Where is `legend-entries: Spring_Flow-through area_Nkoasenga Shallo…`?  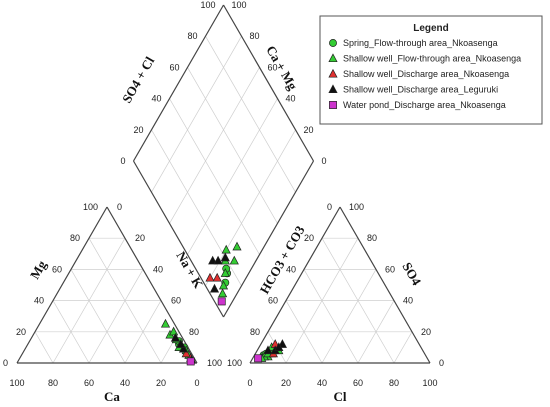 legend-entries: Spring_Flow-through area_Nkoasenga Shallo… is located at coordinates (424, 74).